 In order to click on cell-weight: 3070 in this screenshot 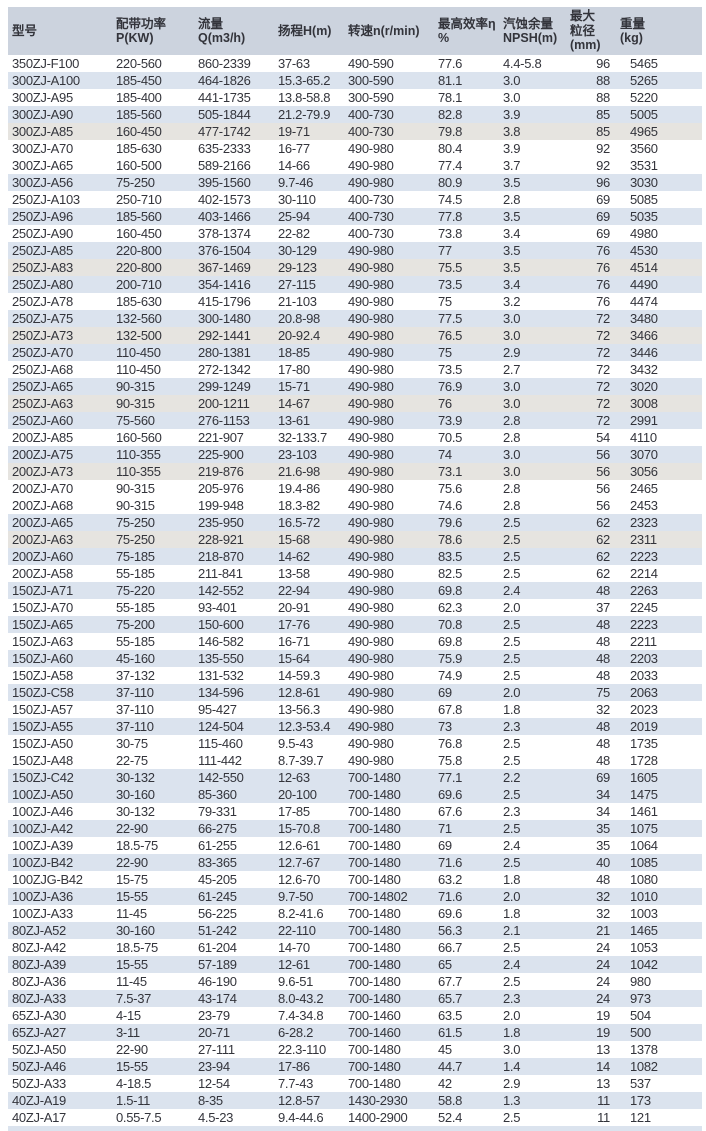, I will do `click(644, 454)`.